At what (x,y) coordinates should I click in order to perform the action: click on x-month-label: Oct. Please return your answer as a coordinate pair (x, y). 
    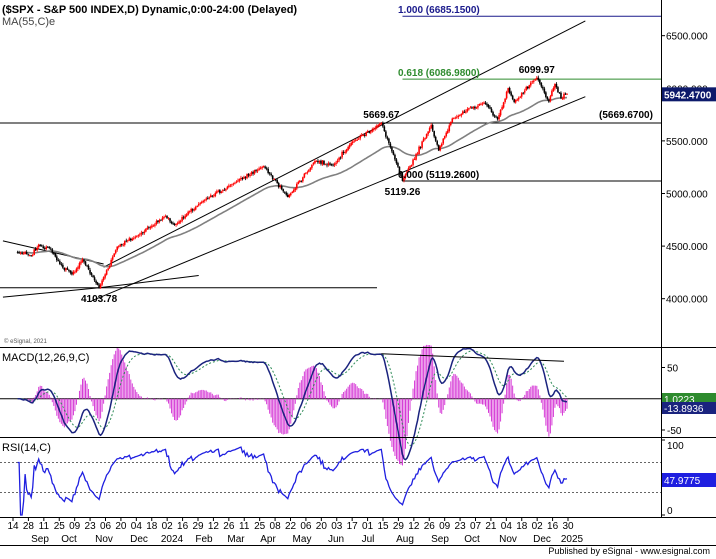
    Looking at the image, I should click on (69, 539).